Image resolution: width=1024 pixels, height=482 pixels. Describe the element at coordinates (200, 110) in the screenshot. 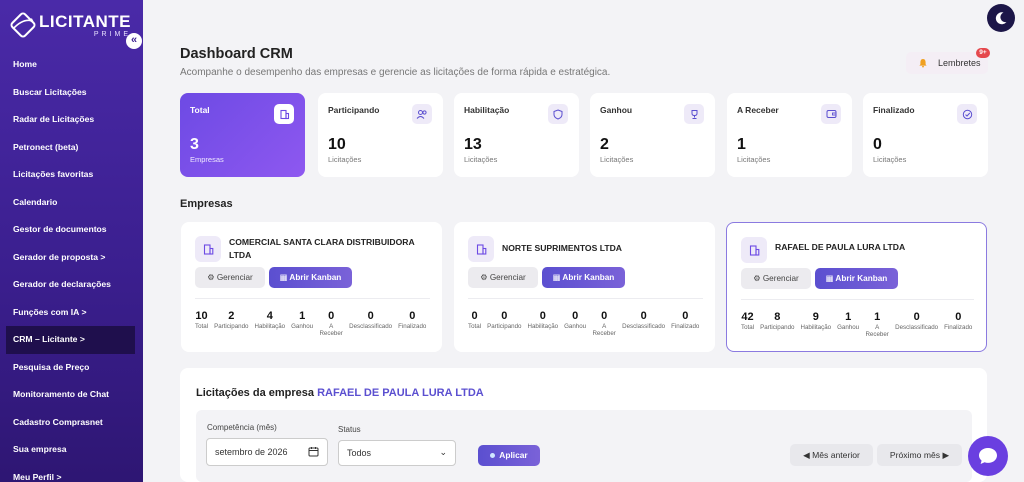

I see `stat-label: Total` at that location.